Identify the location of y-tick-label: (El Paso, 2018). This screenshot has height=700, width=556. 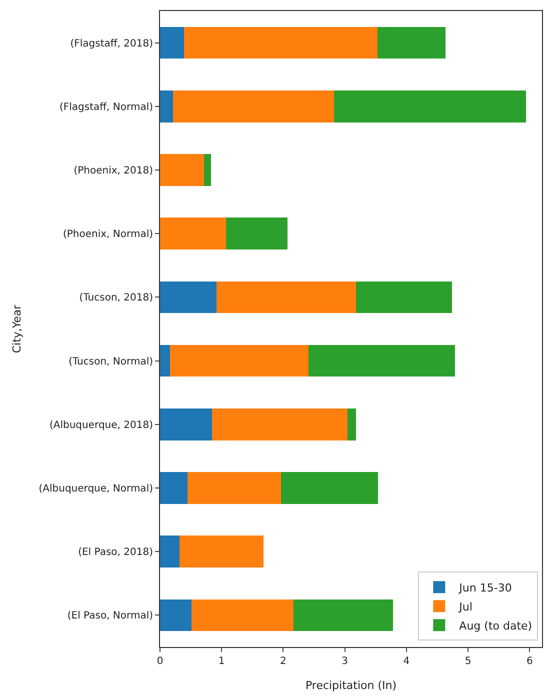
(116, 552).